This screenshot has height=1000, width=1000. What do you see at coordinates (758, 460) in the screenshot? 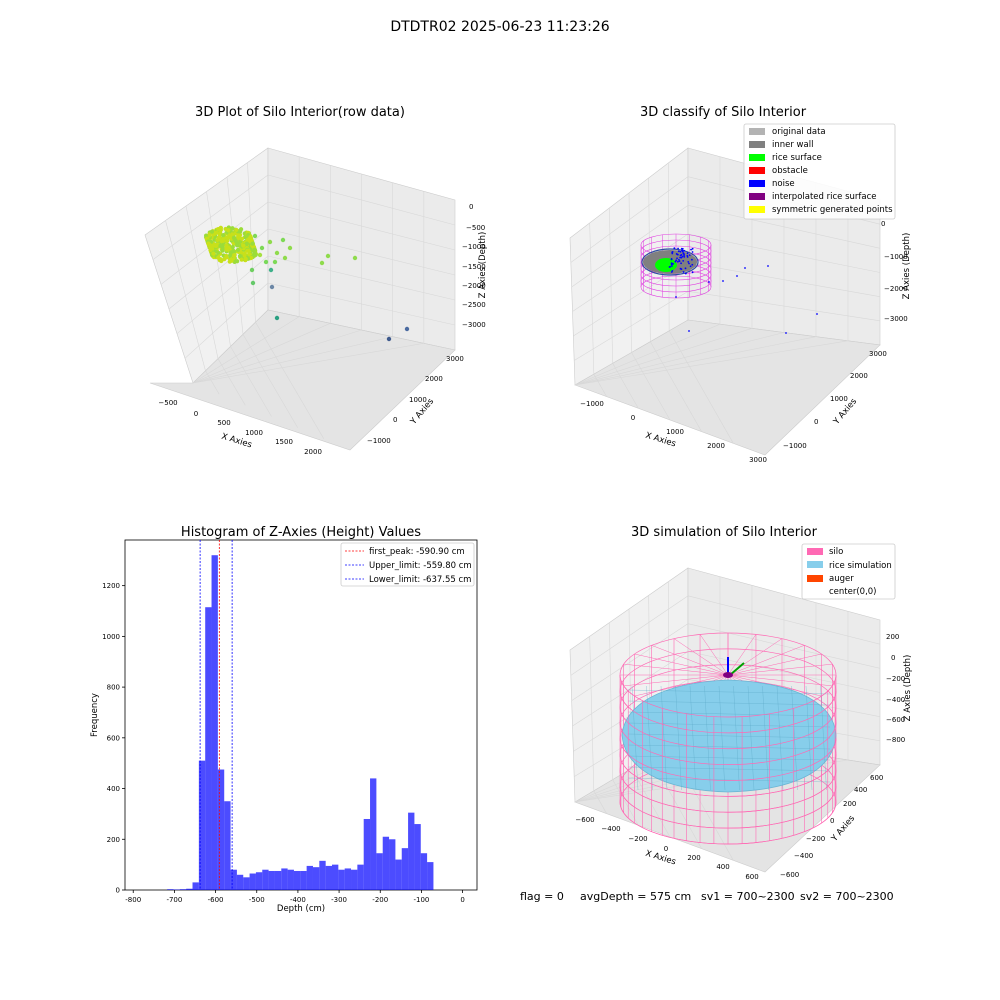
I see `x-tick: 3000` at bounding box center [758, 460].